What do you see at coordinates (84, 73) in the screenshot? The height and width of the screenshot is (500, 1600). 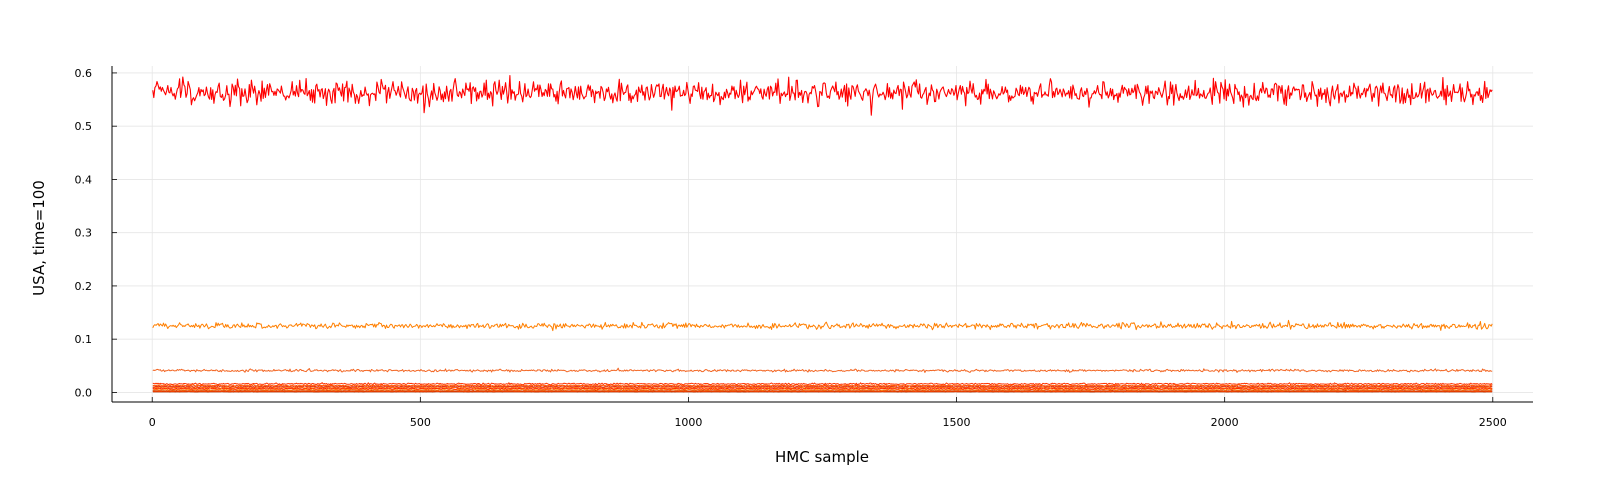 I see `y-tick-label: 0.6` at bounding box center [84, 73].